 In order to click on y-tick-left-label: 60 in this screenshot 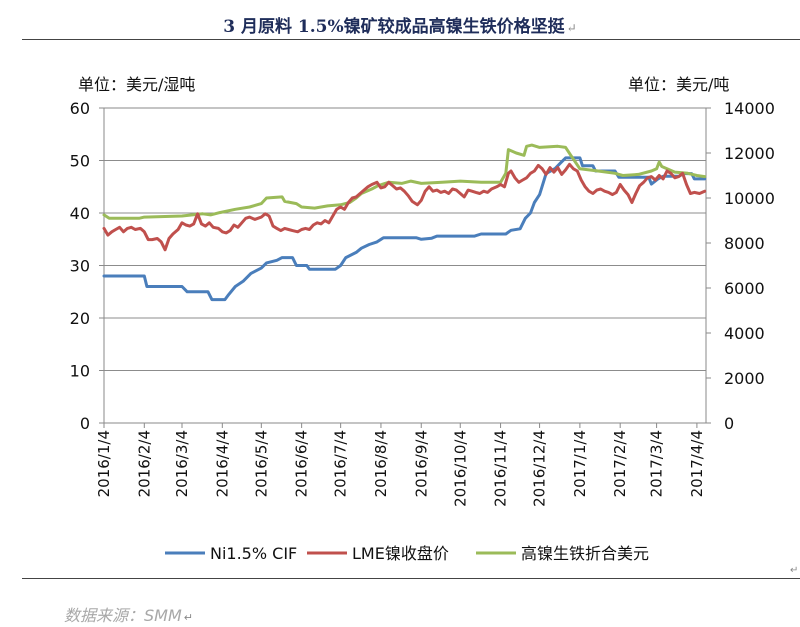, I will do `click(80, 108)`.